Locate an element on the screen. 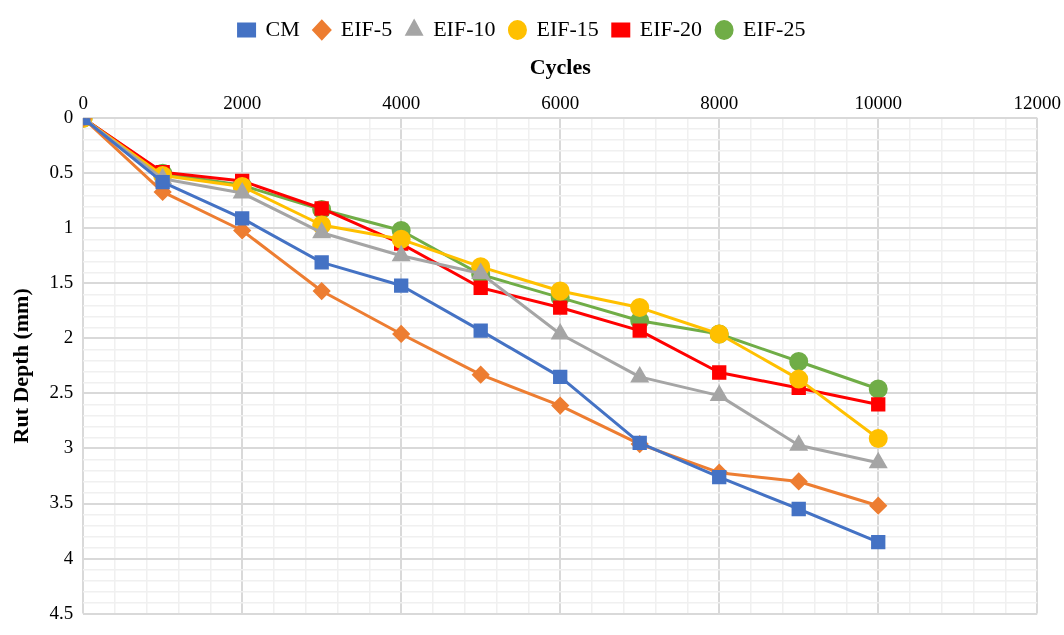  y-tick-label: 3 is located at coordinates (68, 447).